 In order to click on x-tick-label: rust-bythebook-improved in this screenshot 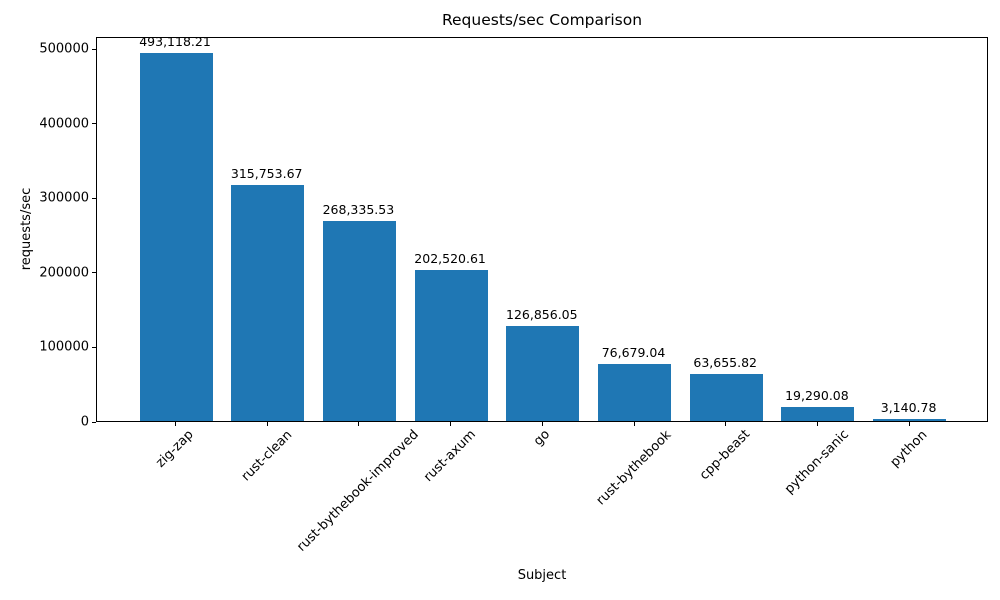, I will do `click(358, 491)`.